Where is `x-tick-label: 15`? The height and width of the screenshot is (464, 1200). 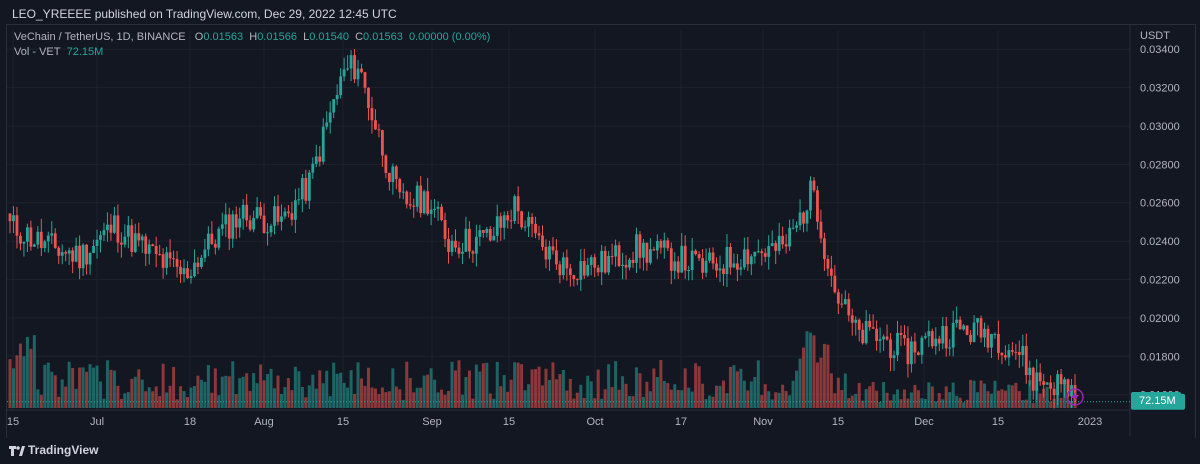
x-tick-label: 15 is located at coordinates (343, 422).